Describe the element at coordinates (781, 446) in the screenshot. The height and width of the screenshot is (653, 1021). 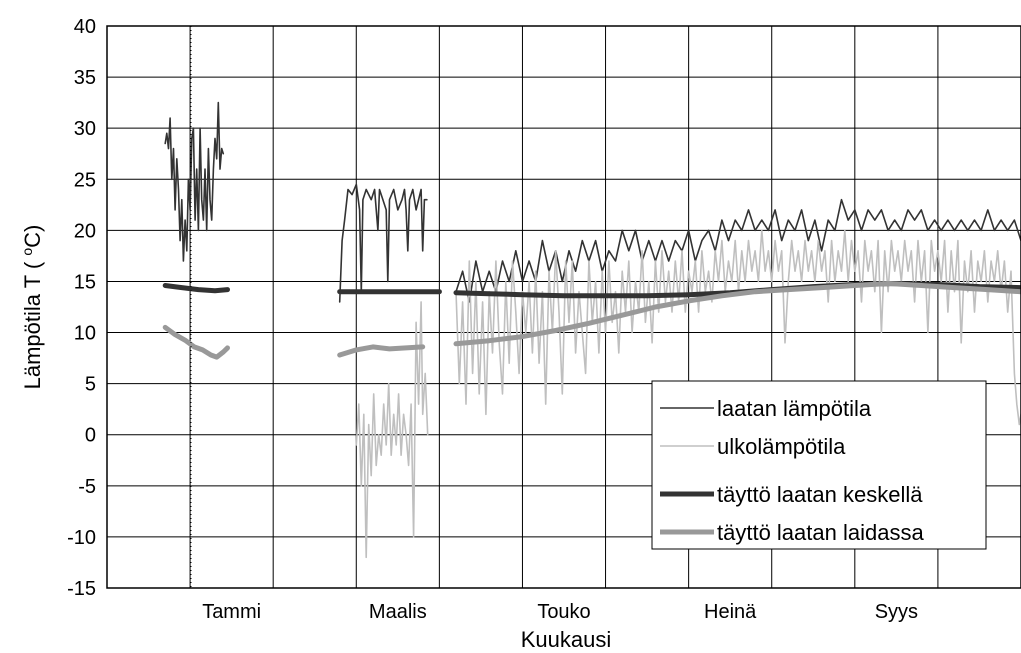
I see `legend-label-ulkolampotila: ulkolämpötila` at that location.